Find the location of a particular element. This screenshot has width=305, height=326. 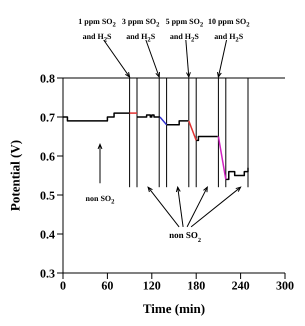

text: 3 ppm SO$_{2}$ and H$_{2}$S is located at coordinates (141, 30).